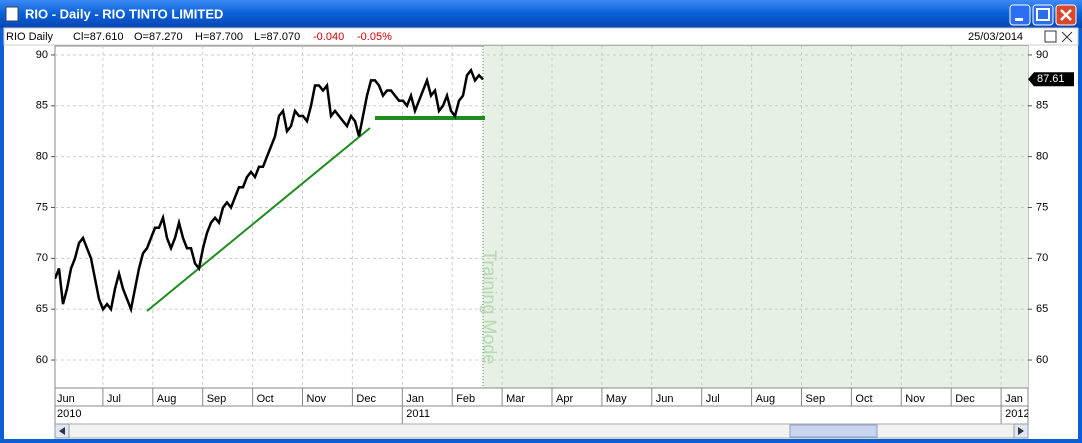 This screenshot has width=1082, height=443. What do you see at coordinates (1042, 55) in the screenshot?
I see `y-tick-label-right: 90` at bounding box center [1042, 55].